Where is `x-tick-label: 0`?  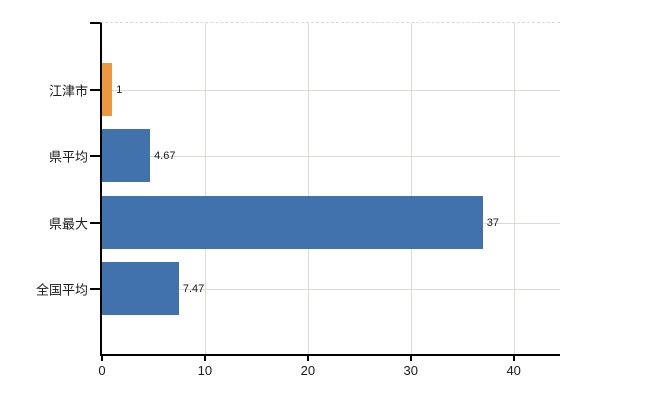 x-tick-label: 0 is located at coordinates (102, 370).